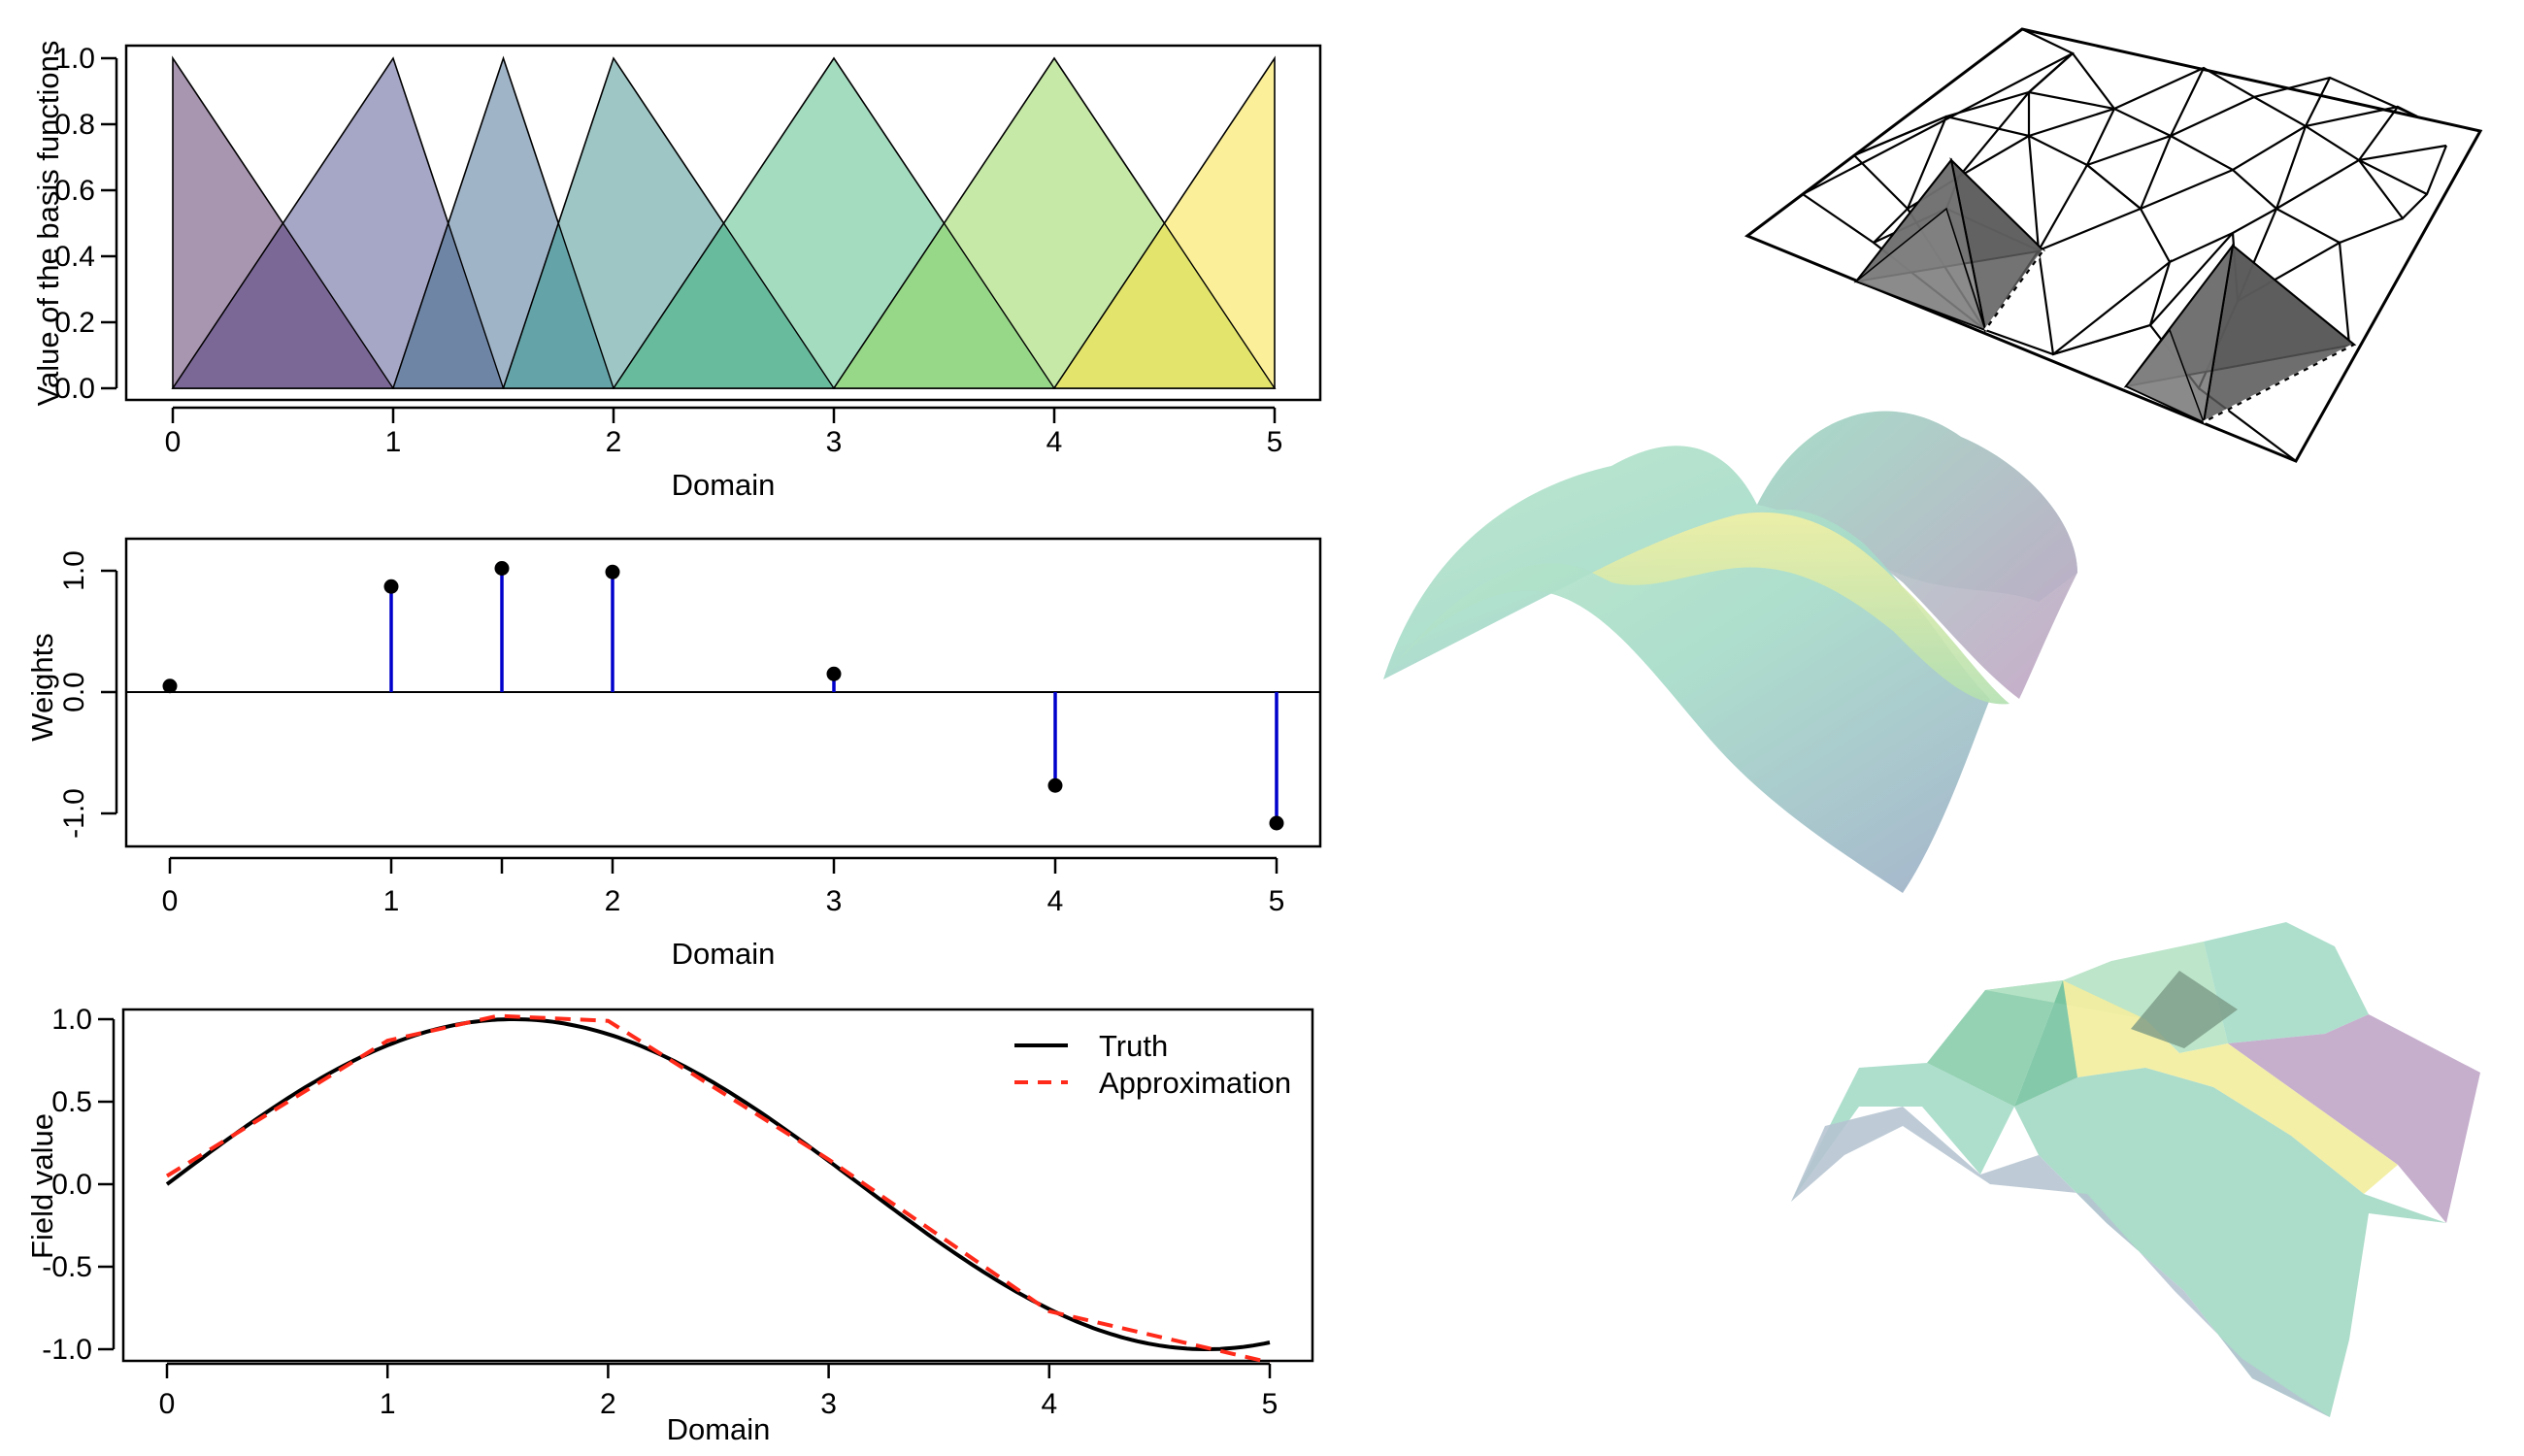 The height and width of the screenshot is (1456, 2524). What do you see at coordinates (828, 1404) in the screenshot?
I see `field-x-tick-label: 3` at bounding box center [828, 1404].